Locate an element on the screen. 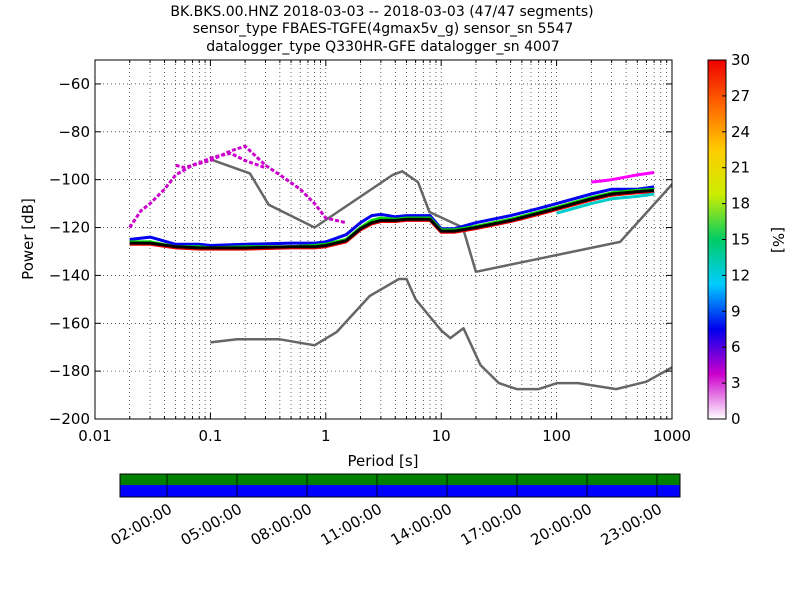  colorbar-tick-label: 18 is located at coordinates (740, 204).